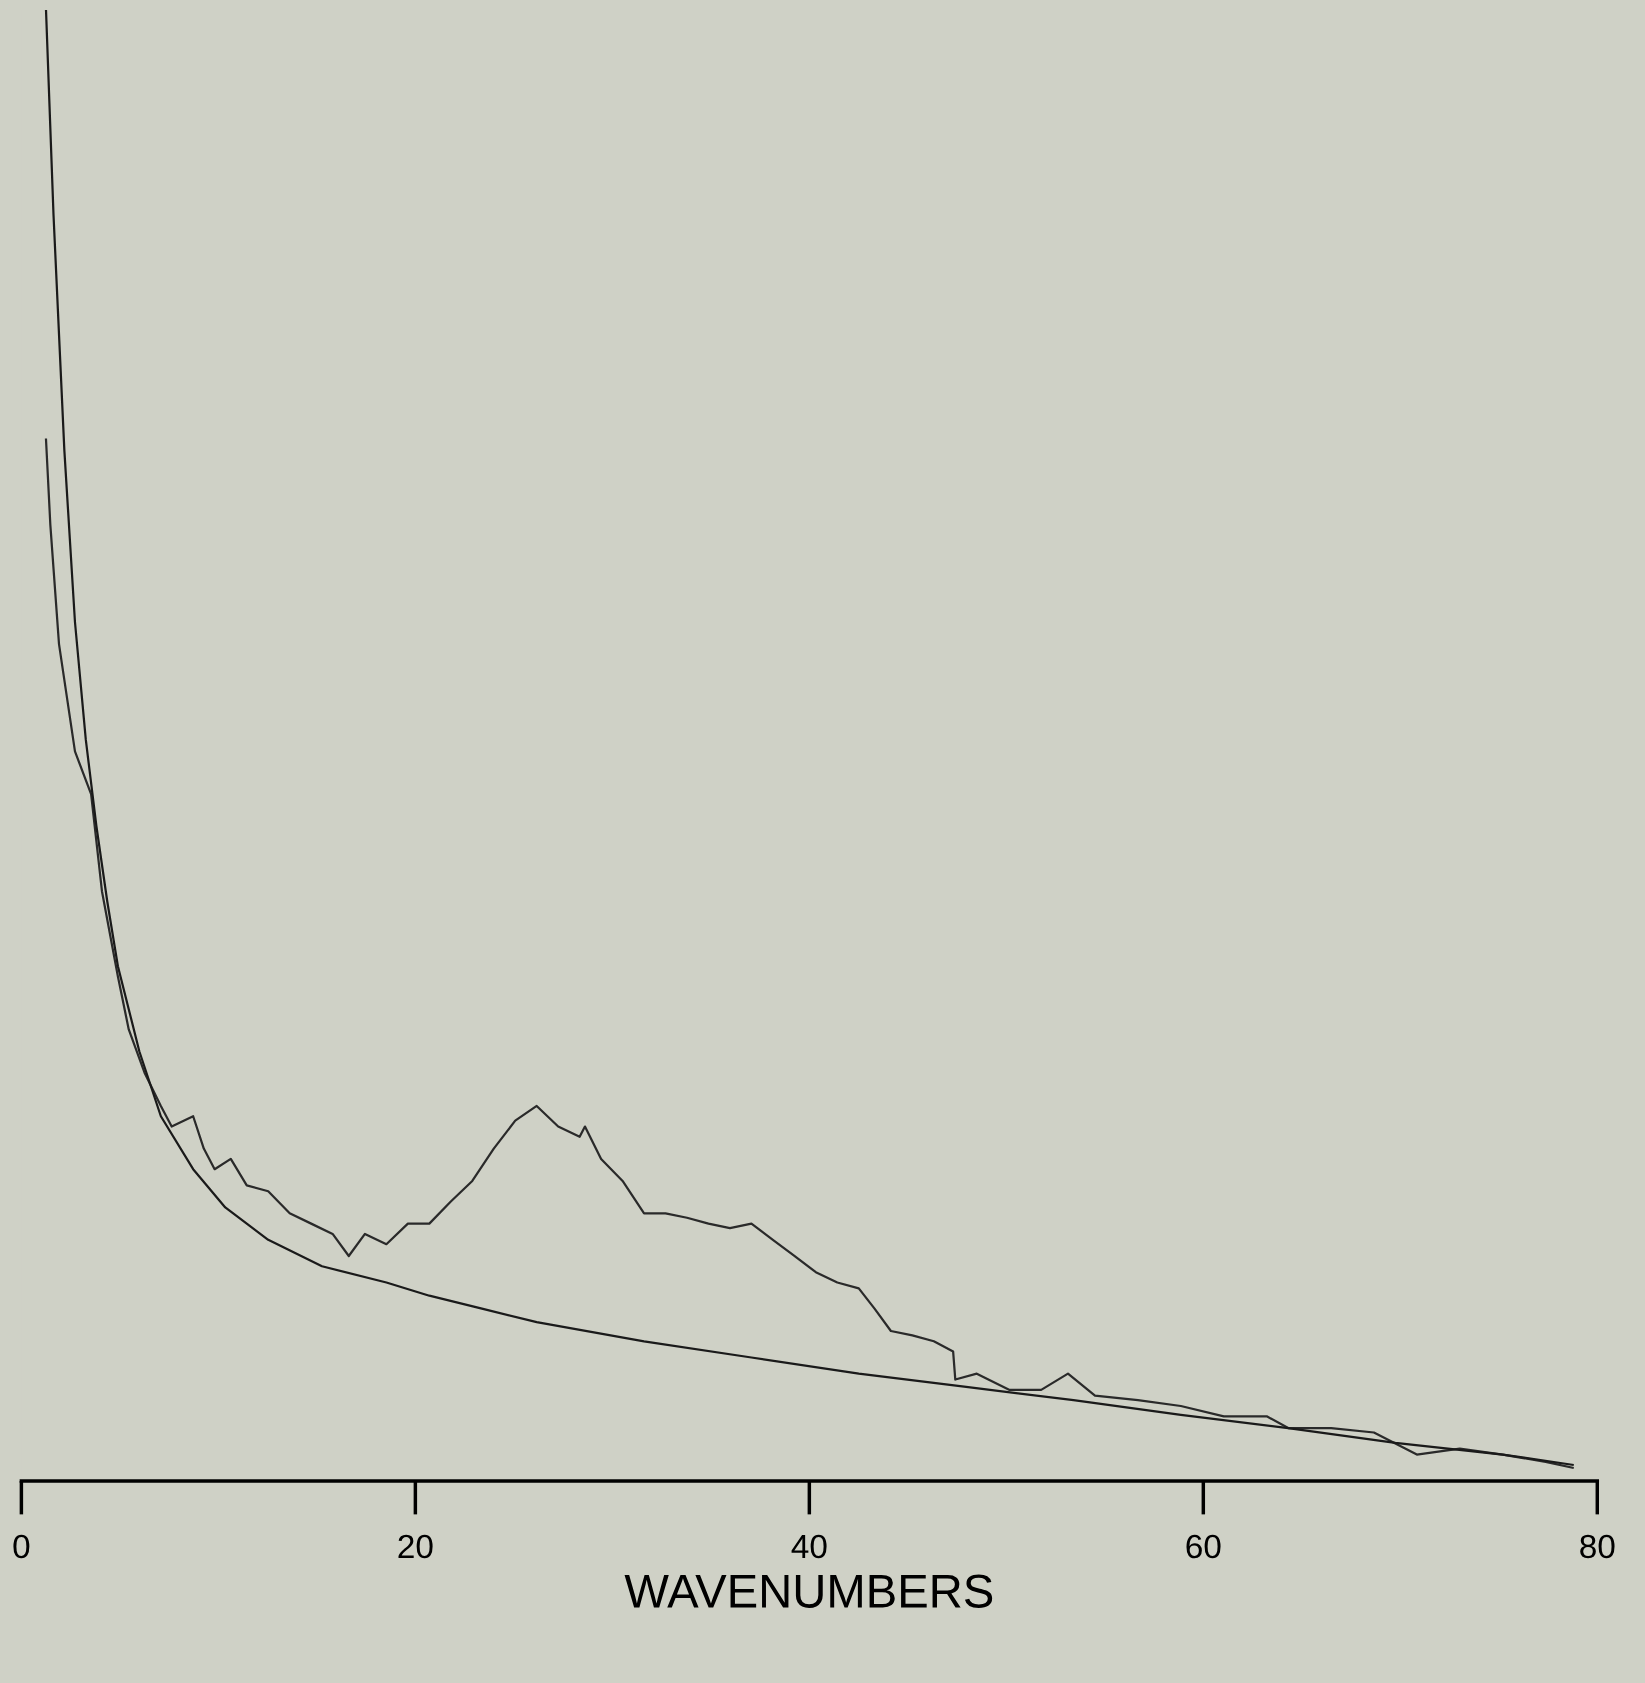 This screenshot has height=1683, width=1645. Describe the element at coordinates (808, 1591) in the screenshot. I see `x-axis-title: WAVENUMBERS` at that location.